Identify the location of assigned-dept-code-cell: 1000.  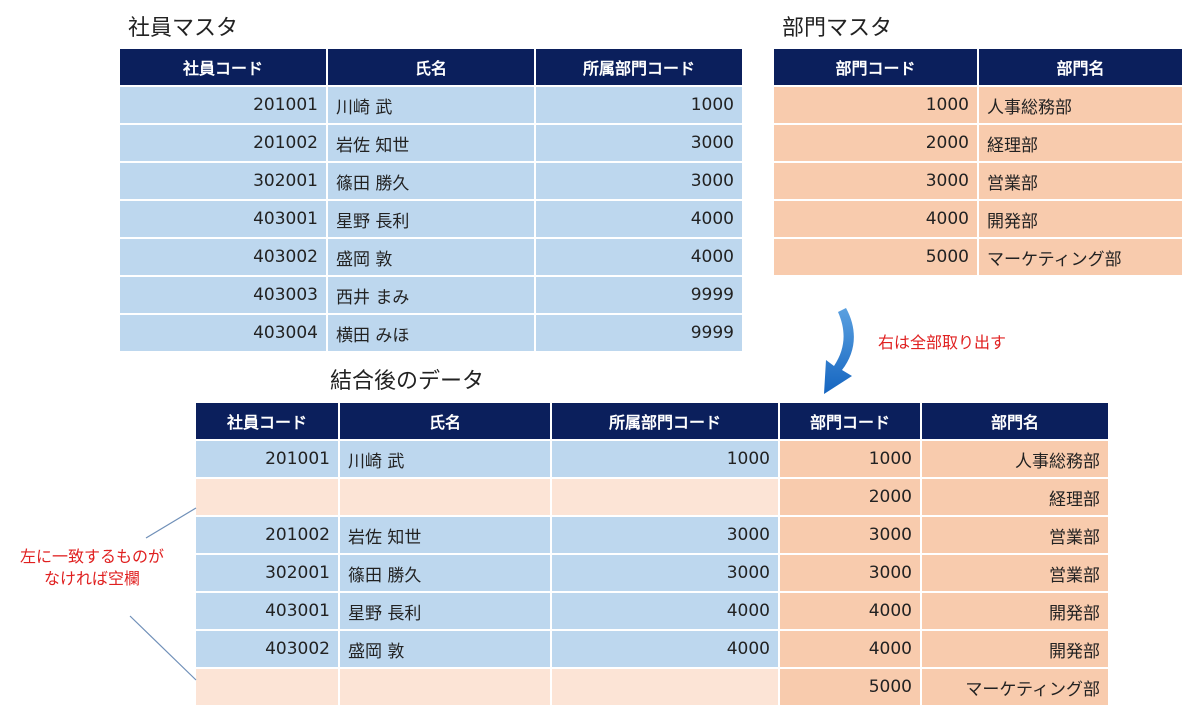
(665, 459).